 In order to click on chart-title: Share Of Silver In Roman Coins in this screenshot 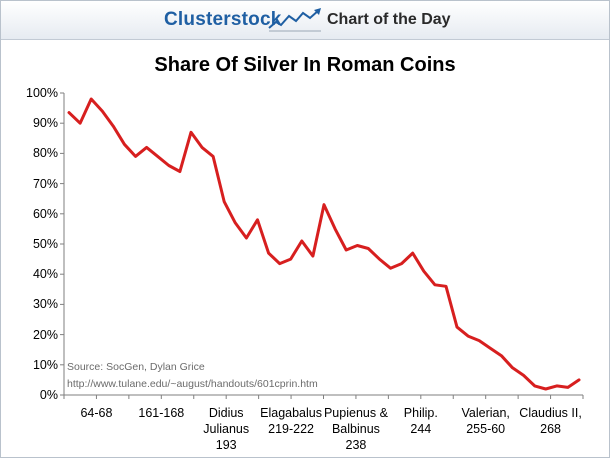, I will do `click(305, 65)`.